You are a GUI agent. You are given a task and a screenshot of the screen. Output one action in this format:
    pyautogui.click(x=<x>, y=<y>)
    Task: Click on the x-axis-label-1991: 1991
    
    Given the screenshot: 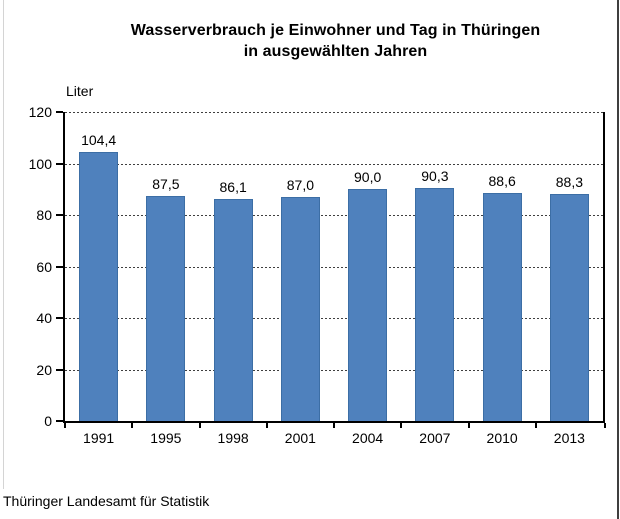 What is the action you would take?
    pyautogui.click(x=99, y=438)
    